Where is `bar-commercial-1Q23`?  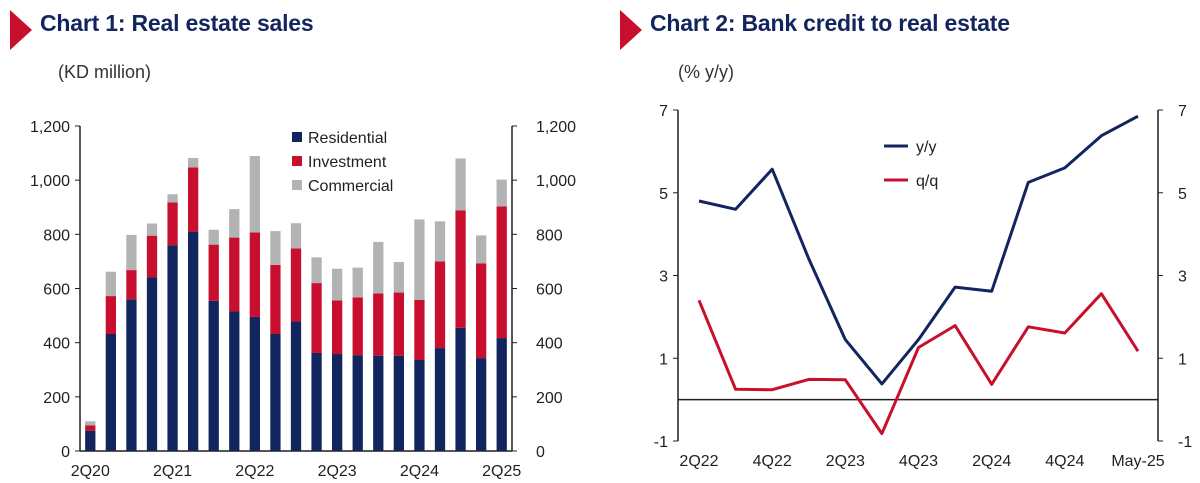
bar-commercial-1Q23 is located at coordinates (316, 270).